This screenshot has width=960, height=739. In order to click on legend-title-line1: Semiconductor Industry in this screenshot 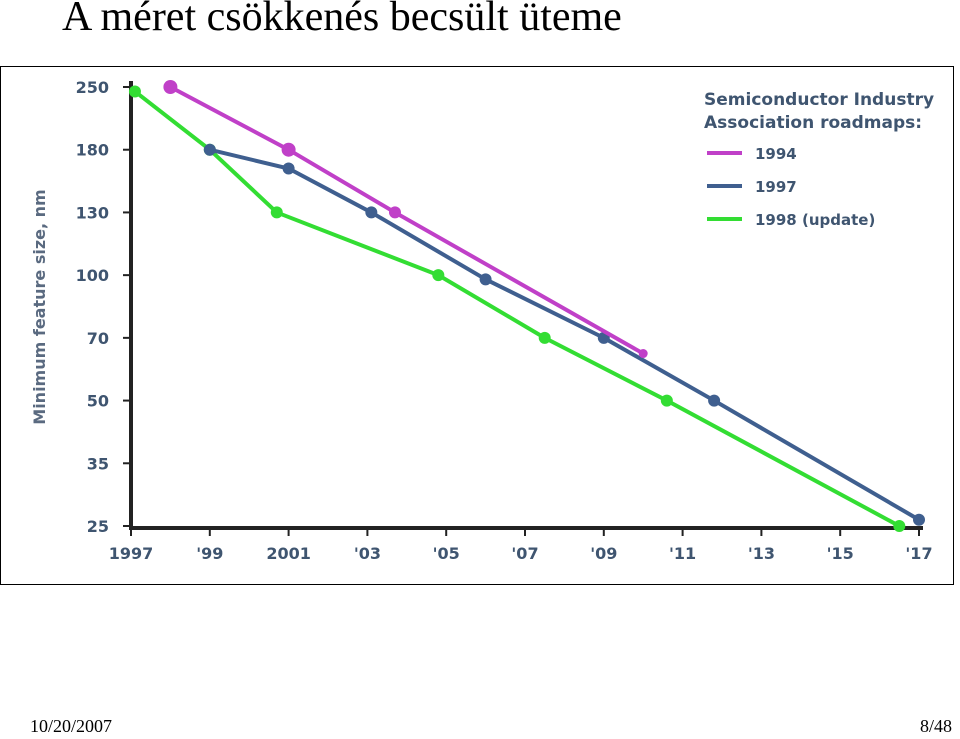, I will do `click(819, 100)`.